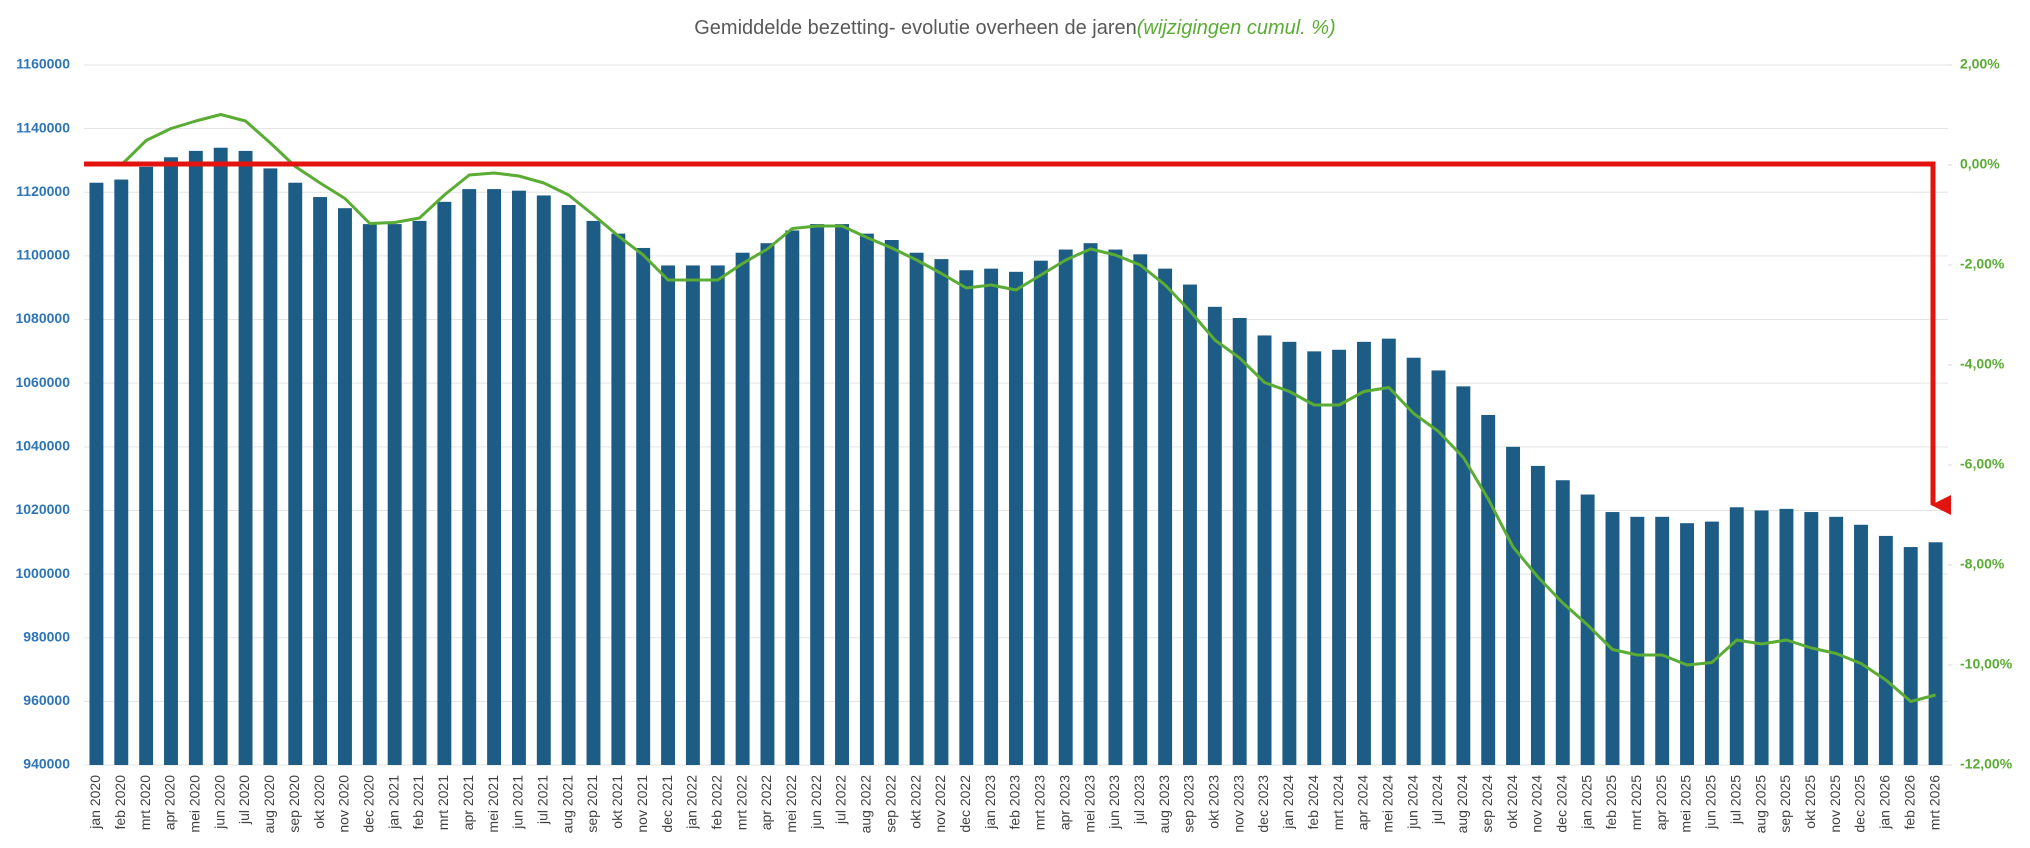  Describe the element at coordinates (46, 700) in the screenshot. I see `y-tick-label: 960000` at that location.